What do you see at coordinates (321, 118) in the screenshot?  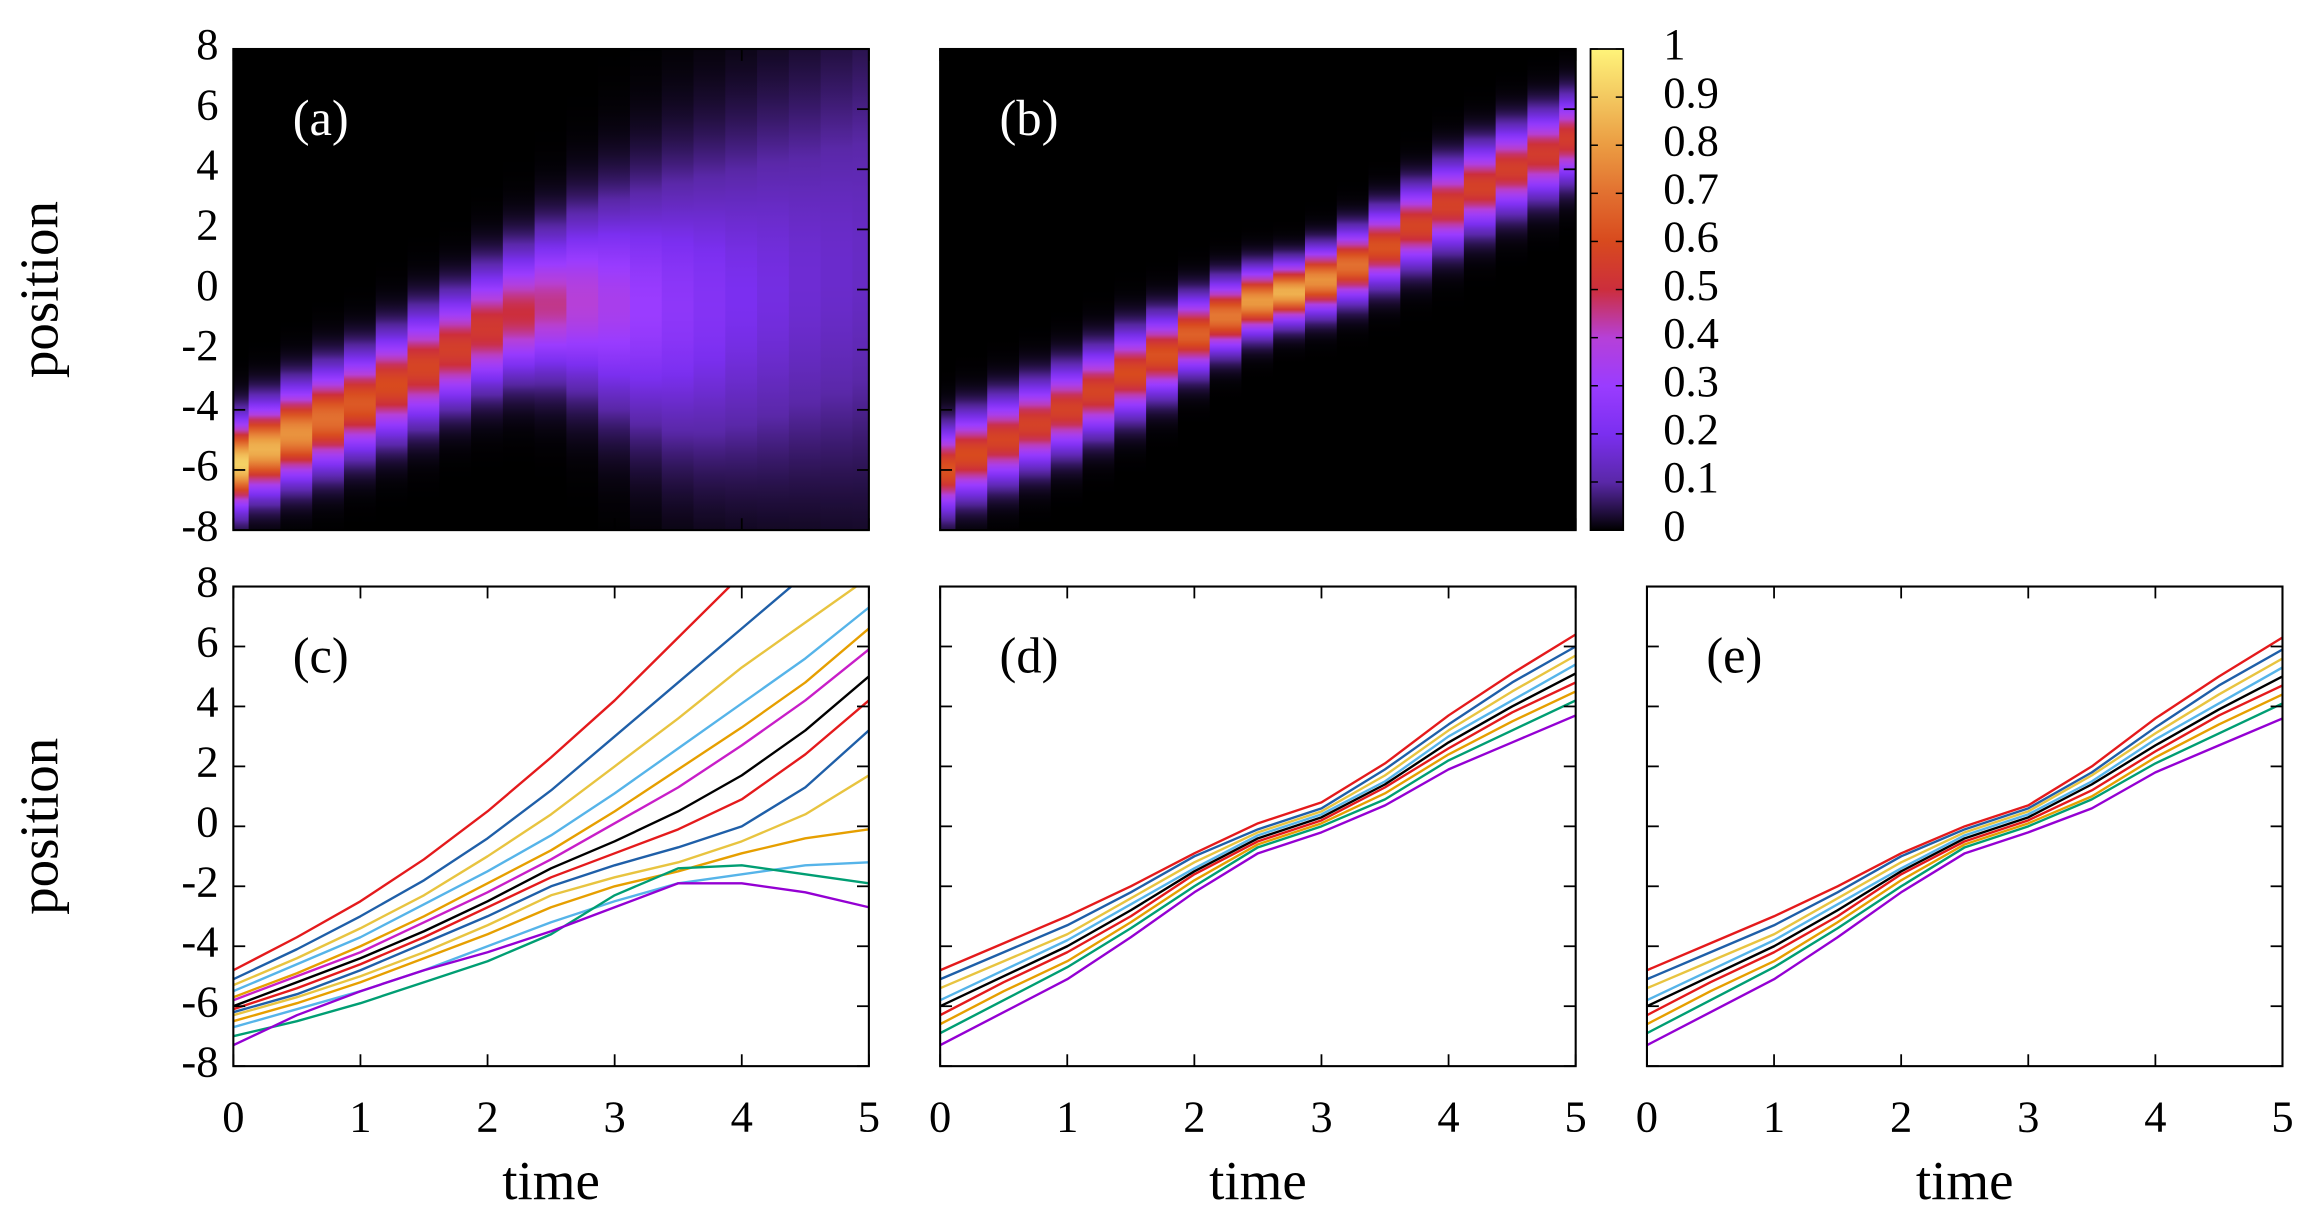 I see `panel-label: (a)` at bounding box center [321, 118].